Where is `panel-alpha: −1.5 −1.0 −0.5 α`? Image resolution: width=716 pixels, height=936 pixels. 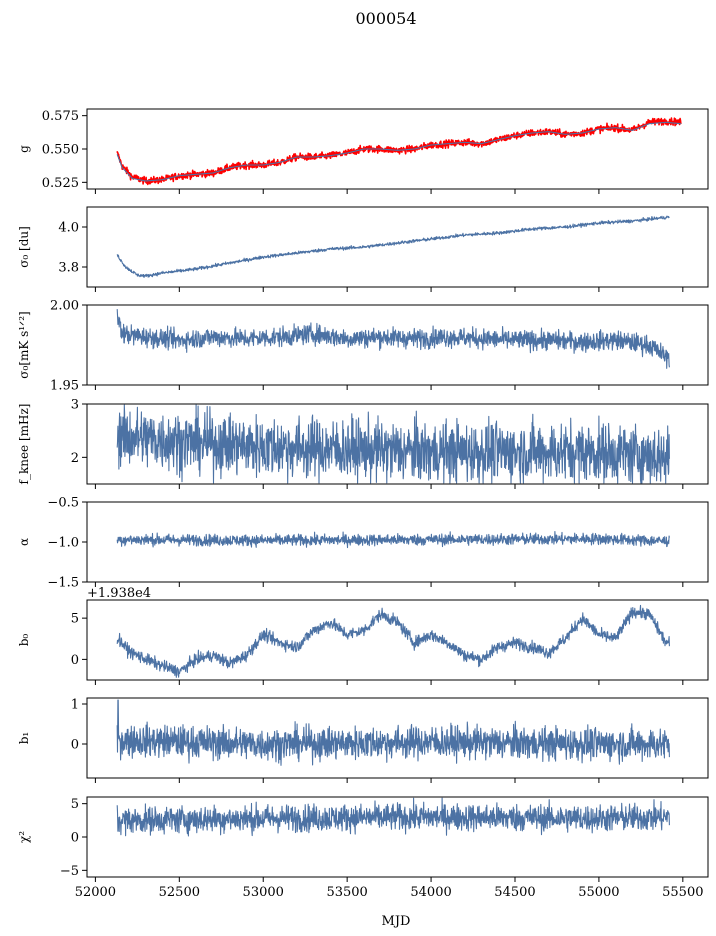
panel-alpha: −1.5 −1.0 −0.5 α is located at coordinates (363, 543).